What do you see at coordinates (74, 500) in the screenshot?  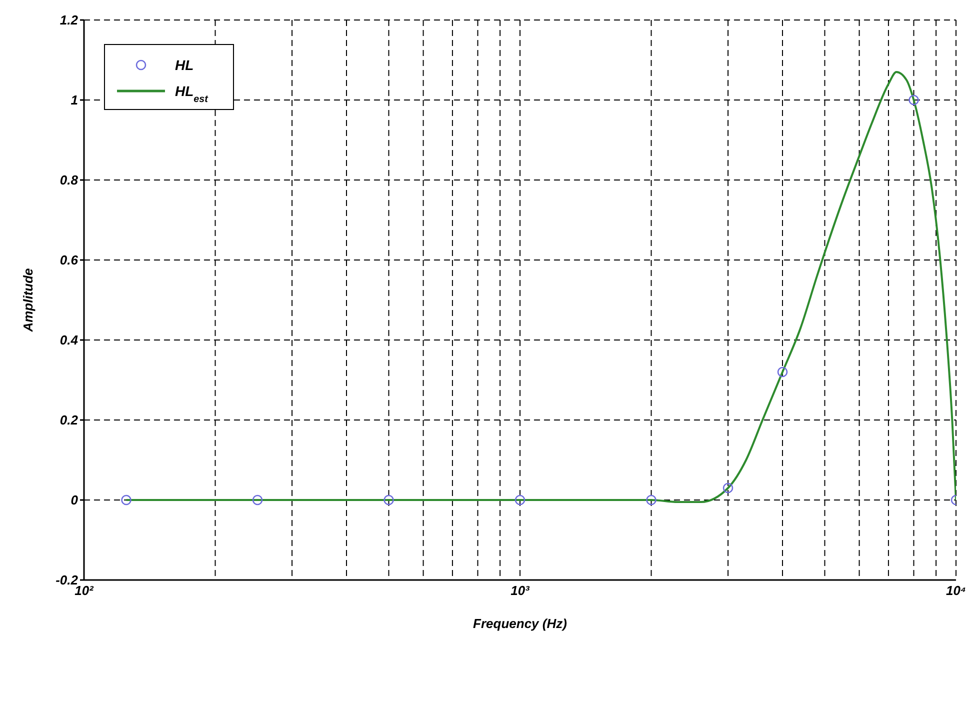 I see `y-tick-label: 0` at bounding box center [74, 500].